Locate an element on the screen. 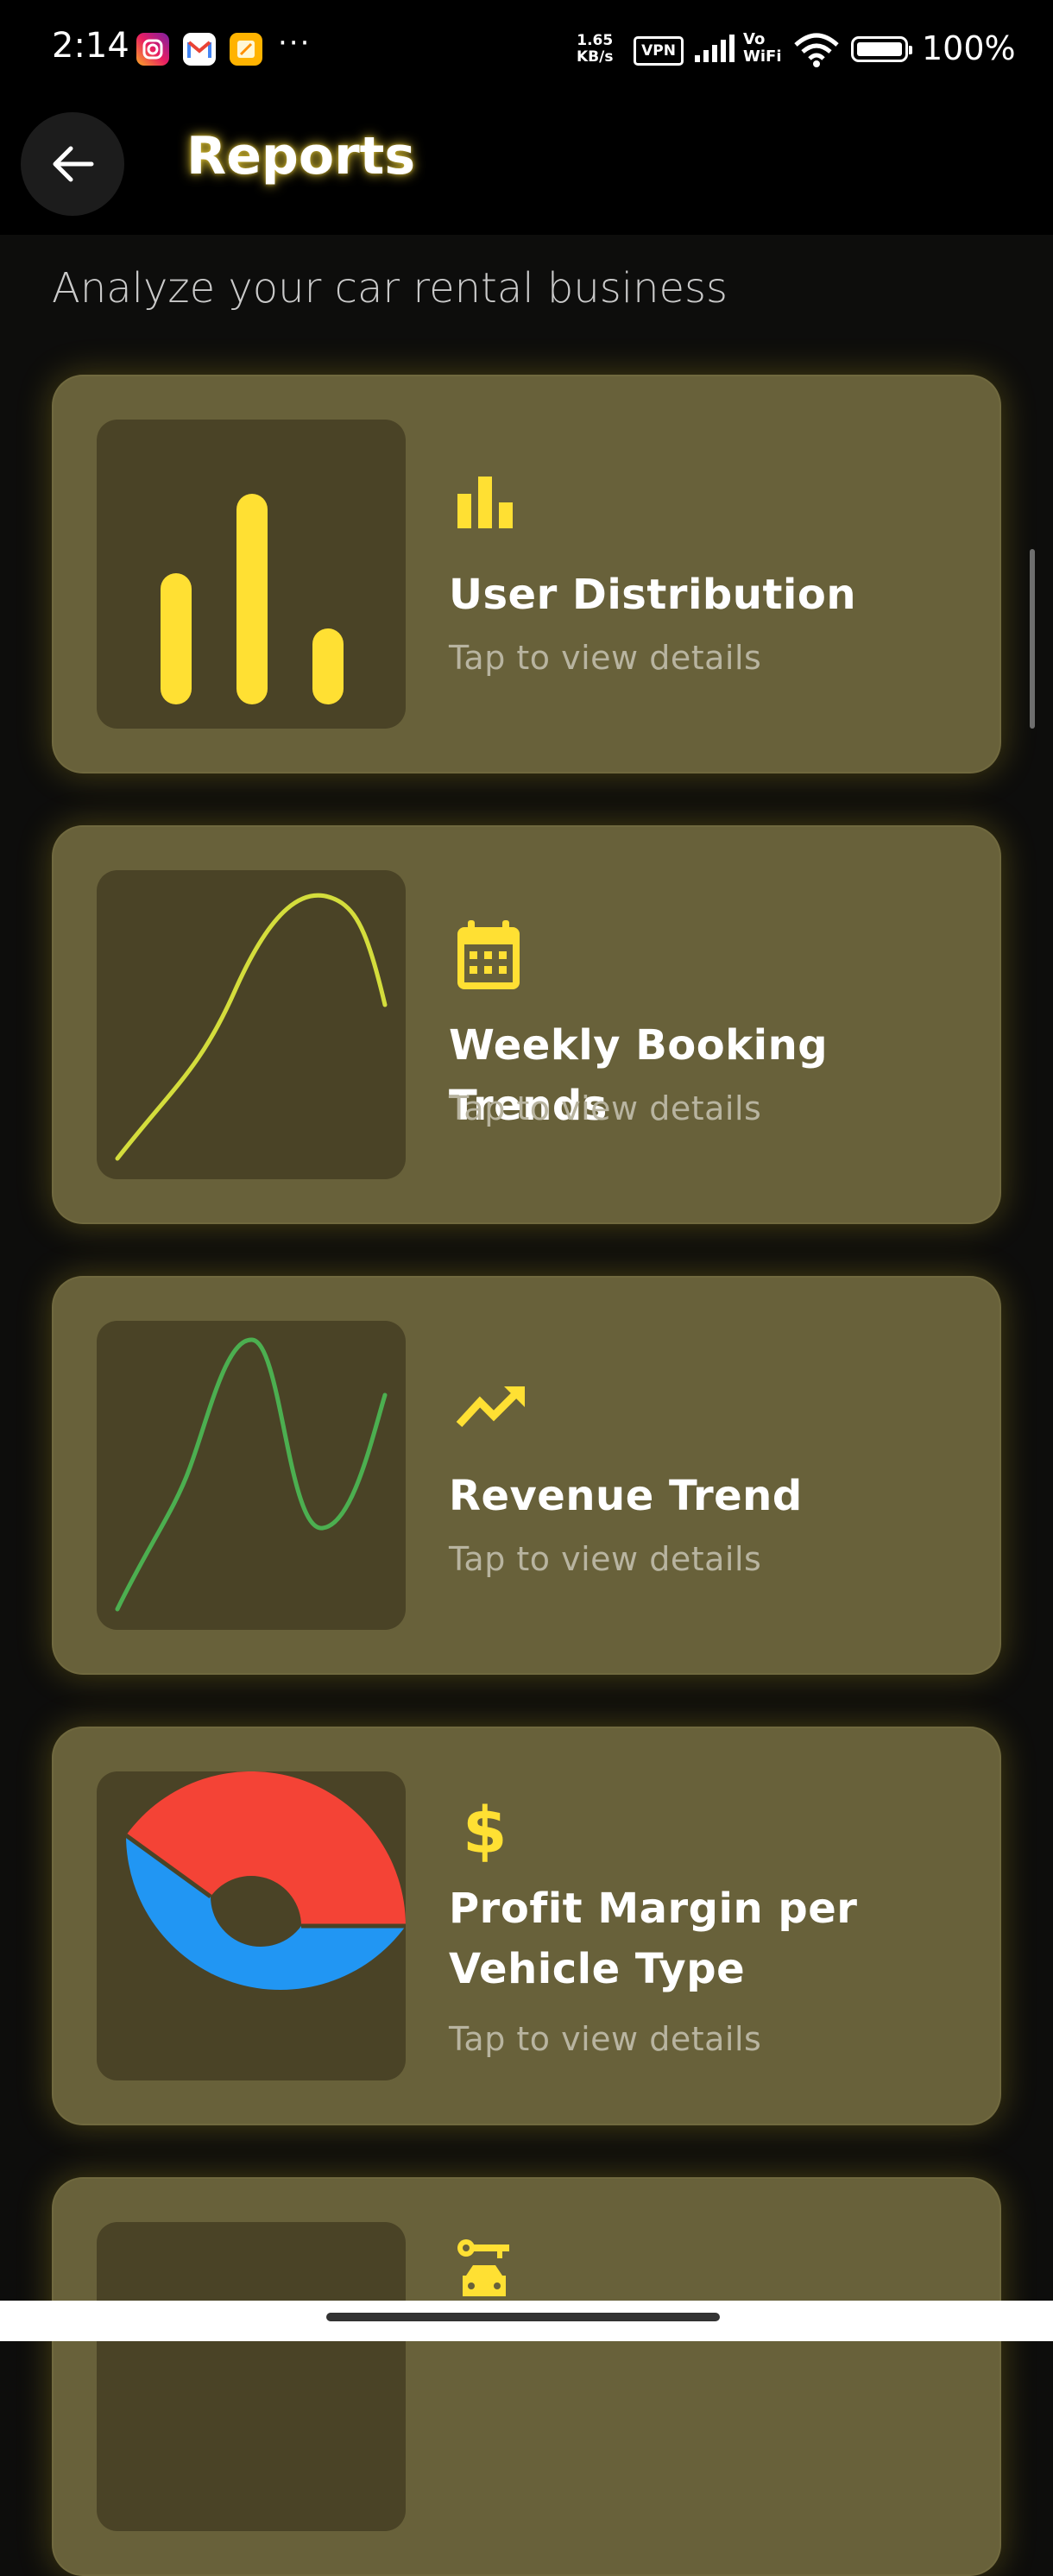  report-card-user-distribution: User Distribution Tap to view details is located at coordinates (526, 574).